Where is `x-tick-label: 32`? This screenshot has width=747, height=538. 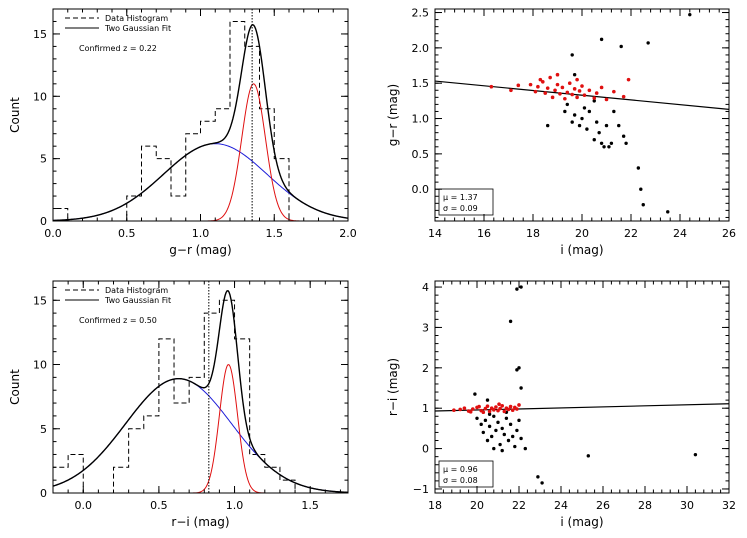 x-tick-label: 32 is located at coordinates (729, 505).